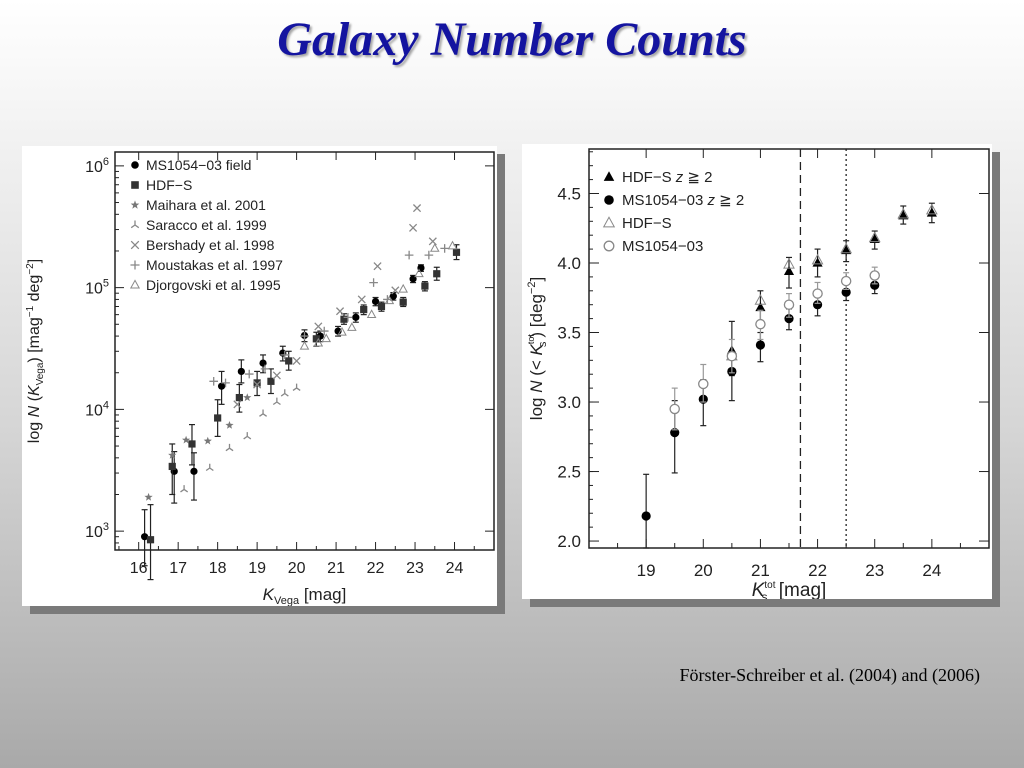 This screenshot has width=1024, height=768. I want to click on legend-label: Bershady et al. 1998, so click(210, 245).